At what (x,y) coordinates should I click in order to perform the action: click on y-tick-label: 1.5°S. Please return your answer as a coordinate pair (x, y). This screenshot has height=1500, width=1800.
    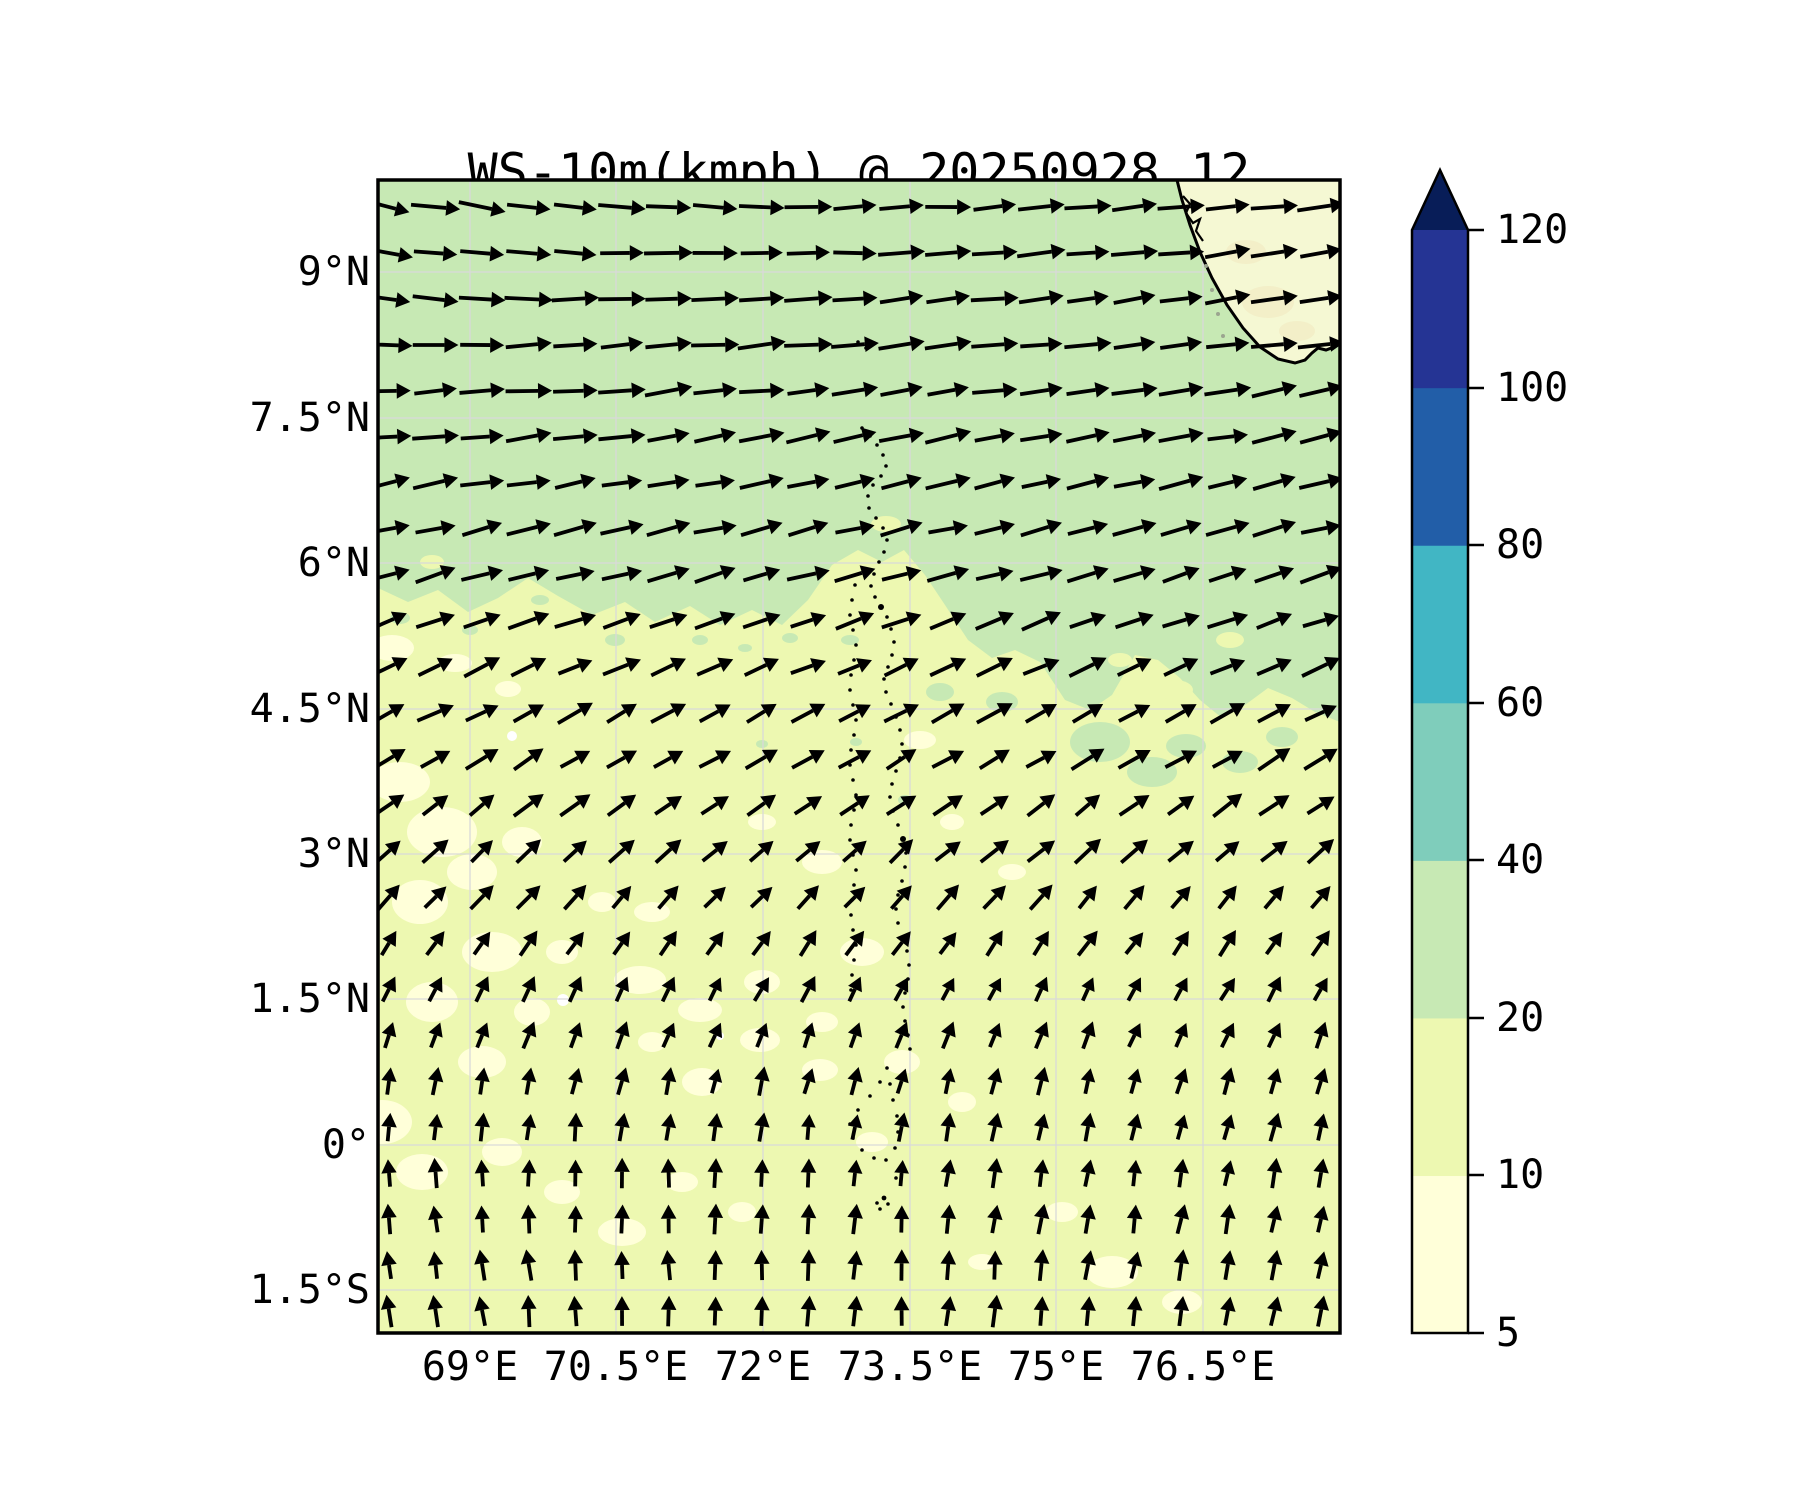
    Looking at the image, I should click on (309, 1290).